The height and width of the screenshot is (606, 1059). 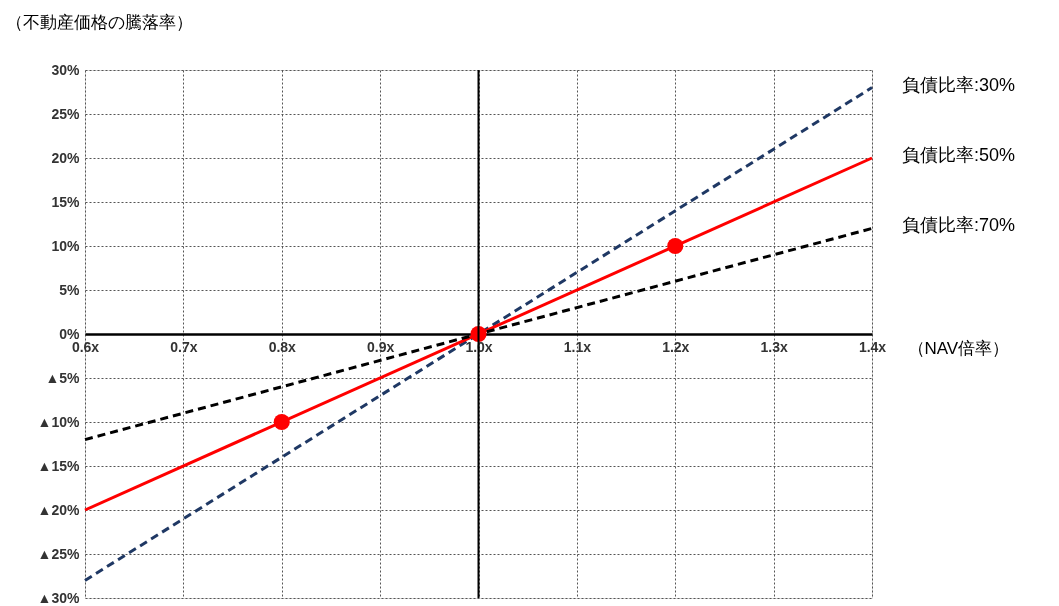 I want to click on series-label: 負債比率:70%, so click(x=959, y=225).